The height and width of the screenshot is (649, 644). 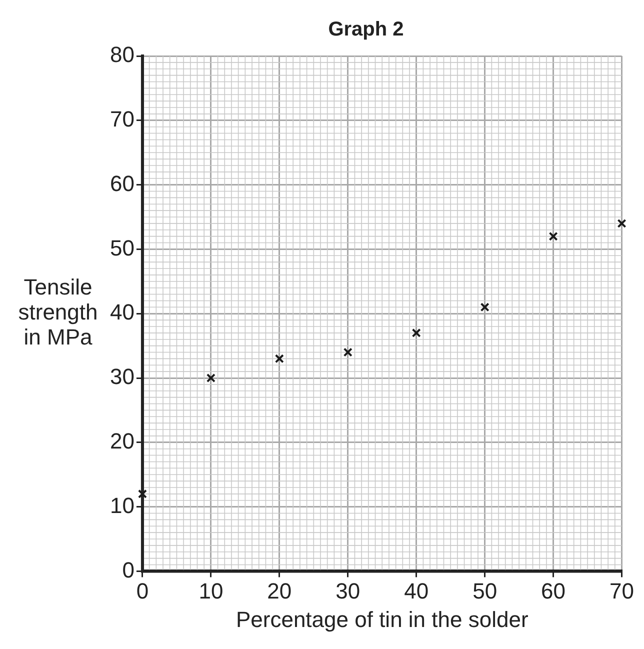 What do you see at coordinates (279, 591) in the screenshot?
I see `x-tick-label: 20` at bounding box center [279, 591].